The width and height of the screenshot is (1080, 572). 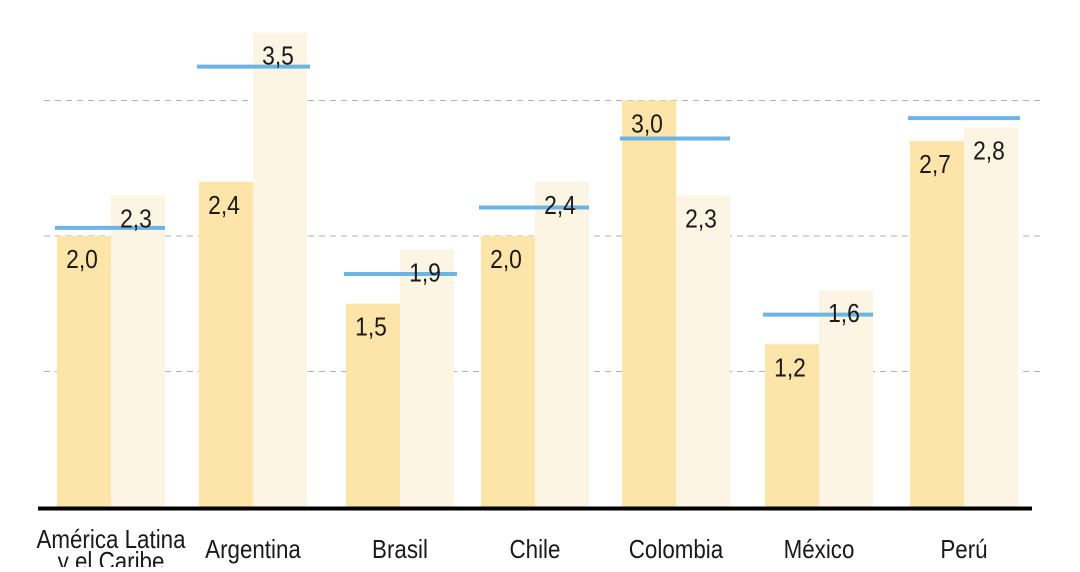 I want to click on category-label-1-line-1: América Latina, so click(x=111, y=539).